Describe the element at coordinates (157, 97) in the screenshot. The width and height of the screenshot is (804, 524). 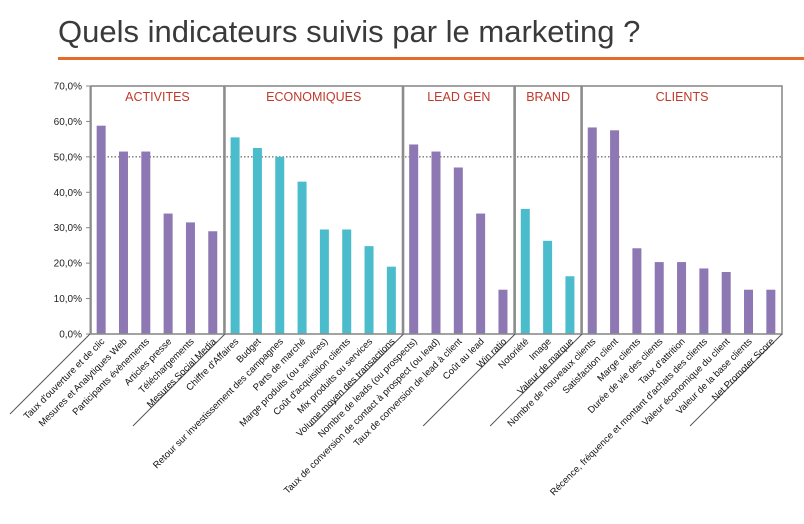
I see `group-label: ACTIVITES` at that location.